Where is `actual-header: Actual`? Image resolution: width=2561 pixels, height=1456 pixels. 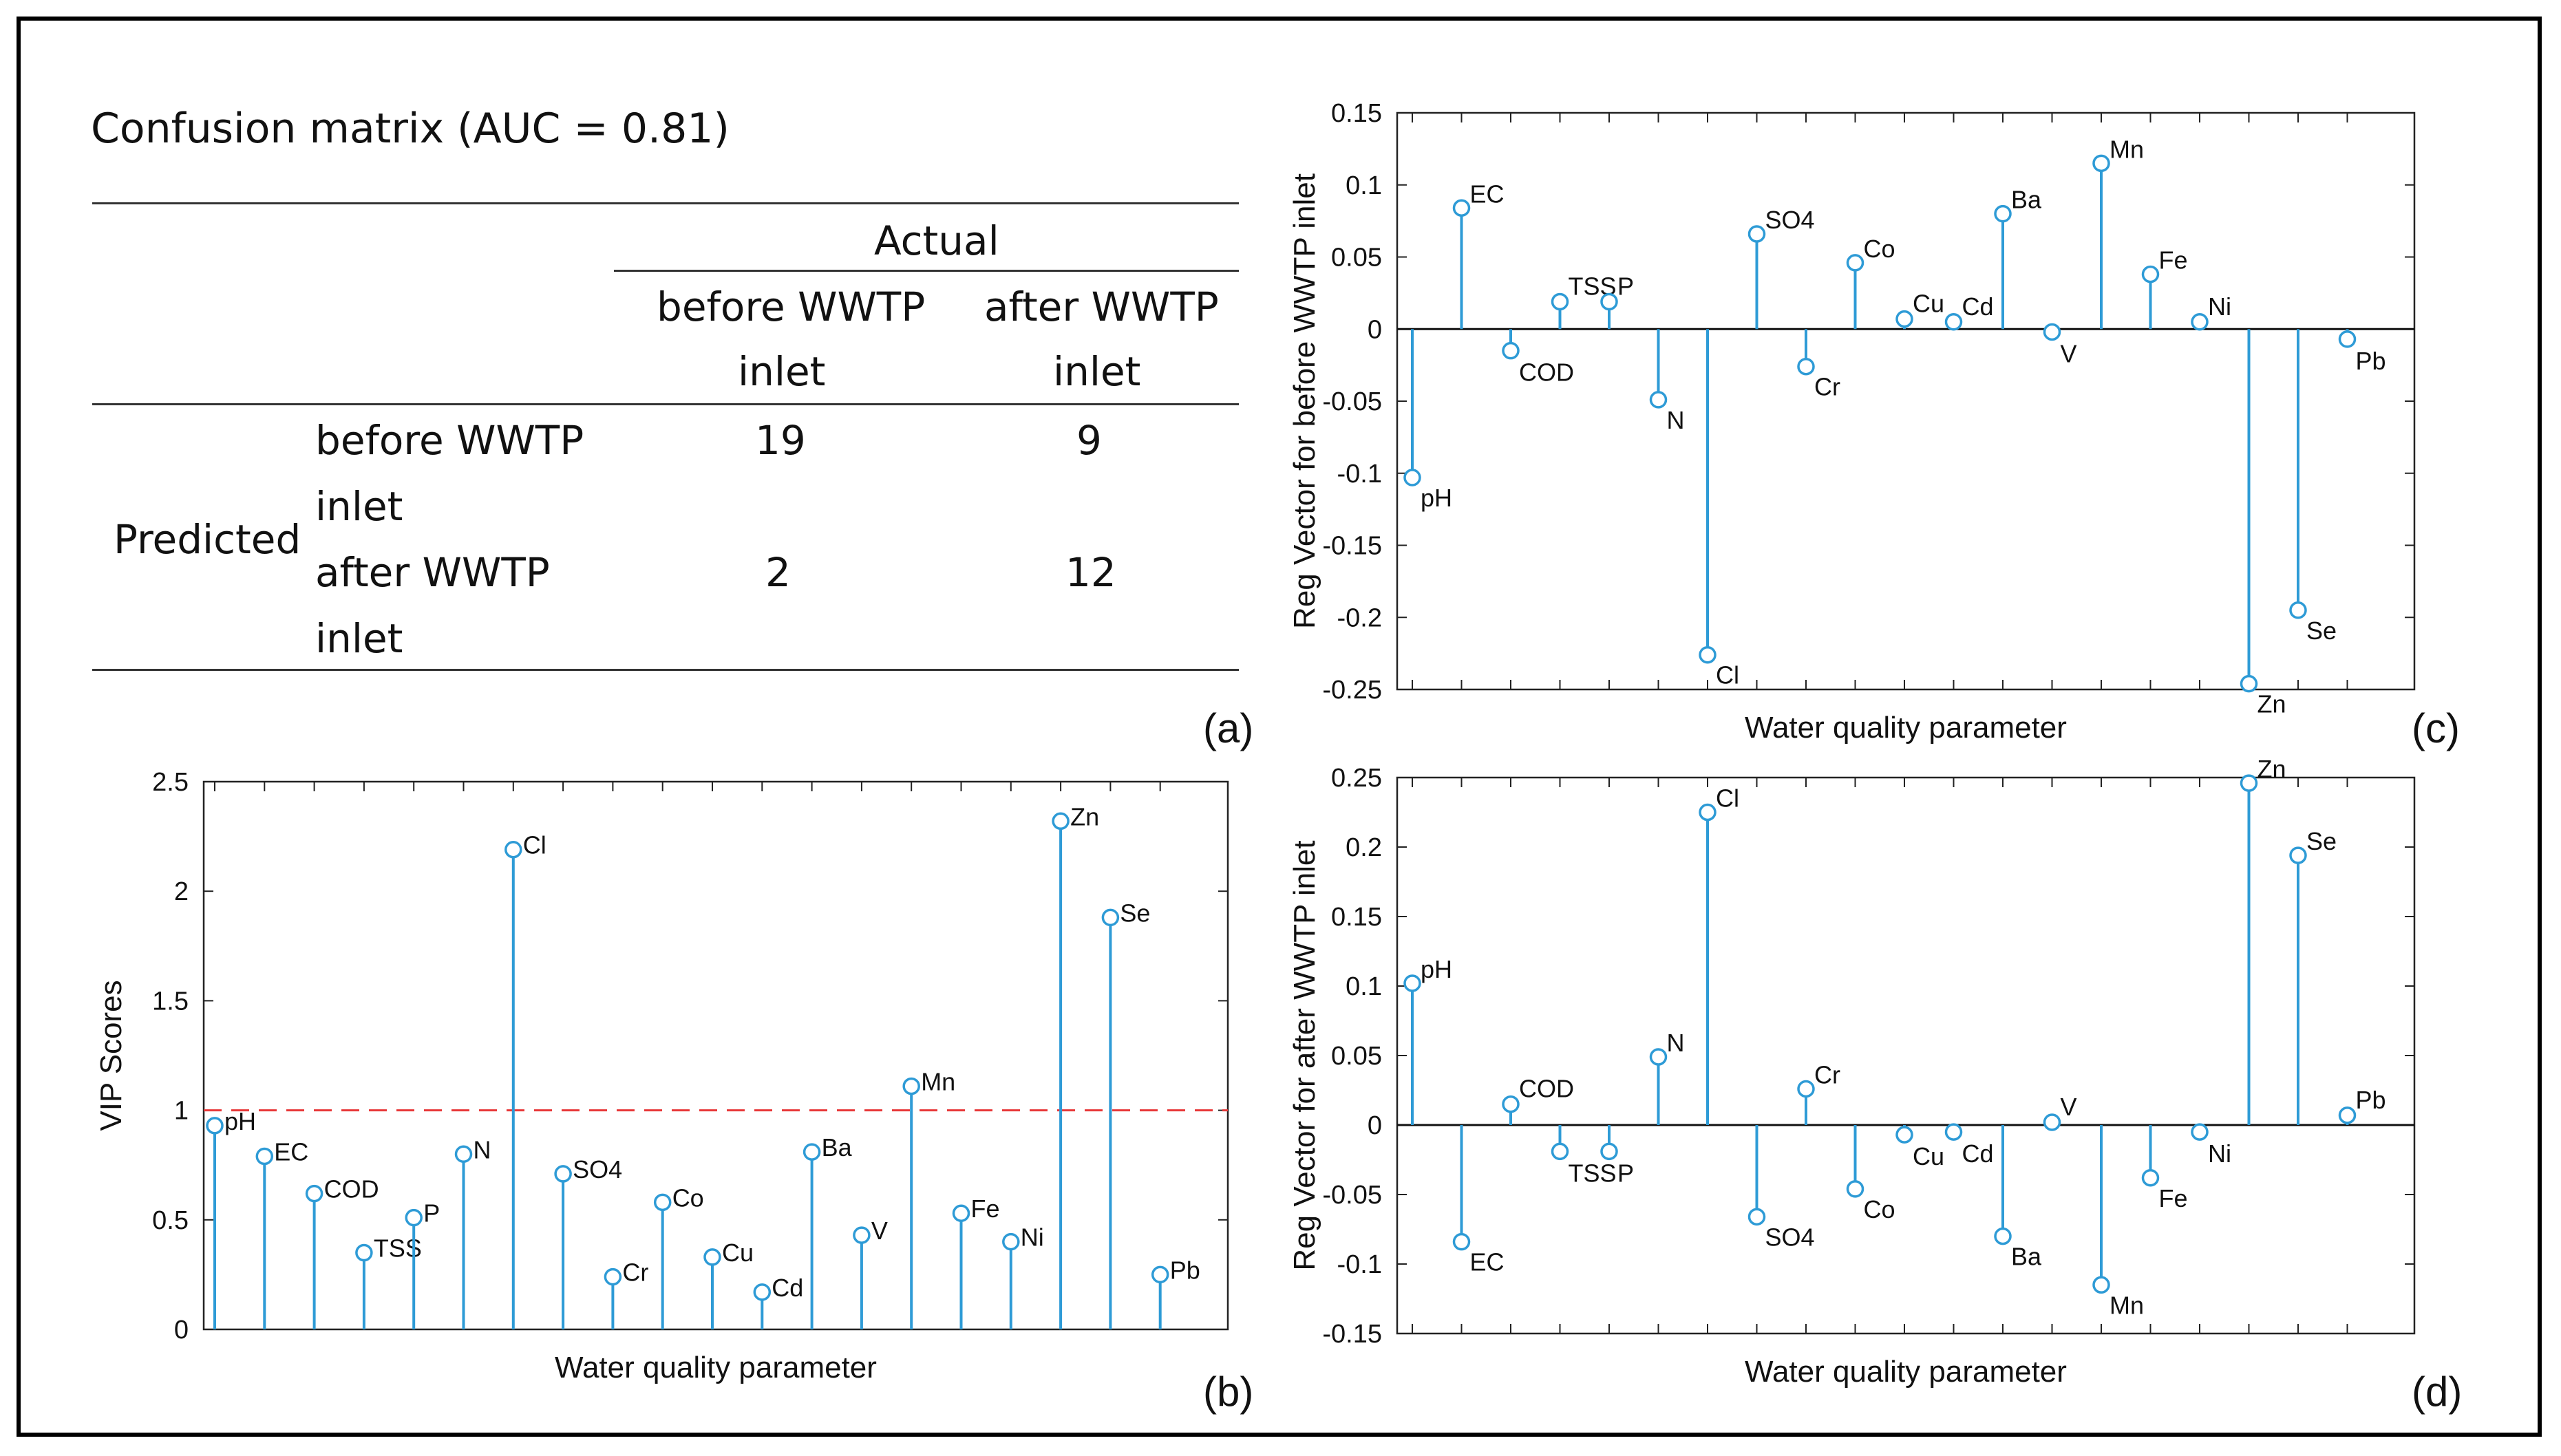 actual-header: Actual is located at coordinates (936, 240).